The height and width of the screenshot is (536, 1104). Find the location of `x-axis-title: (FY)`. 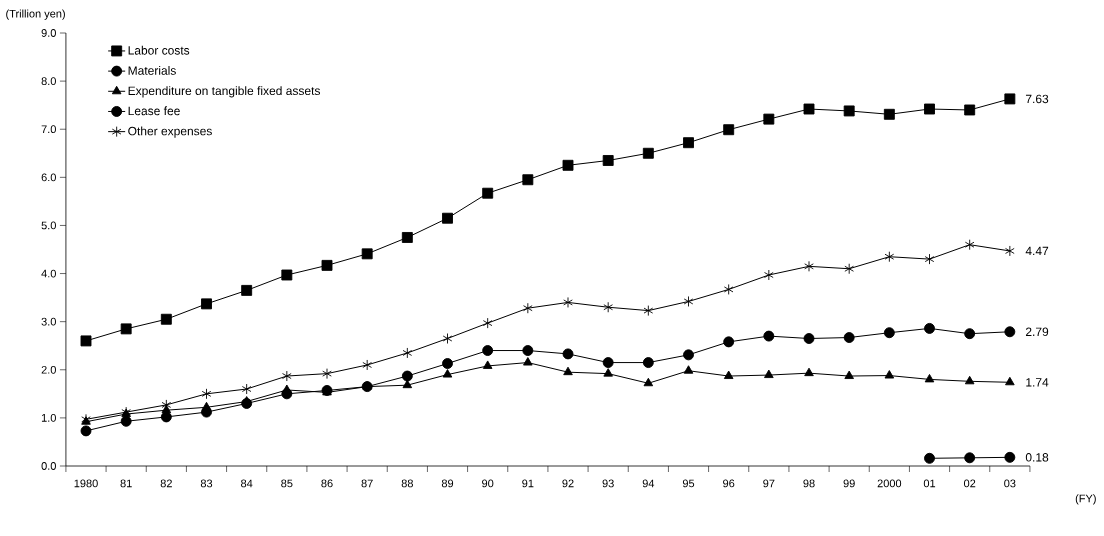

x-axis-title: (FY) is located at coordinates (1085, 499).